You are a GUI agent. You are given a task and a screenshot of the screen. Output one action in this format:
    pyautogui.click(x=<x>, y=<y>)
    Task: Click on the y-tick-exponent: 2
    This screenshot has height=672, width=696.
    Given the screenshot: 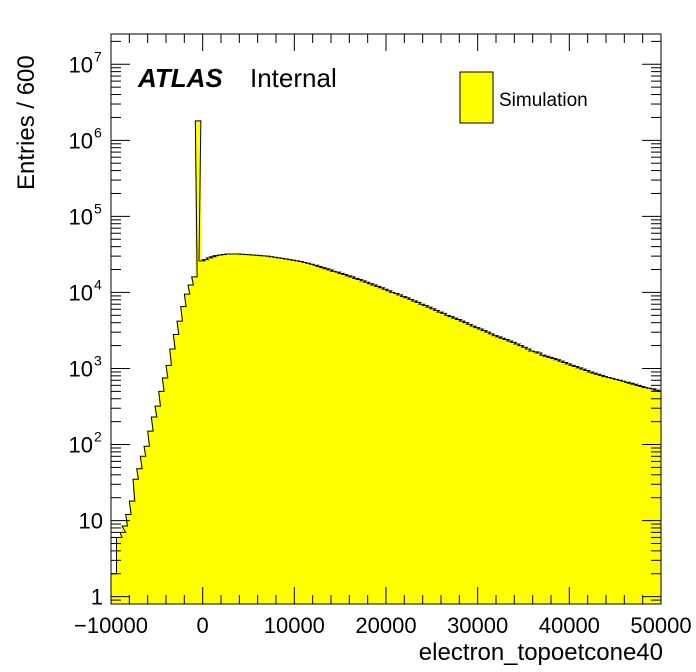 What is the action you would take?
    pyautogui.click(x=98, y=437)
    